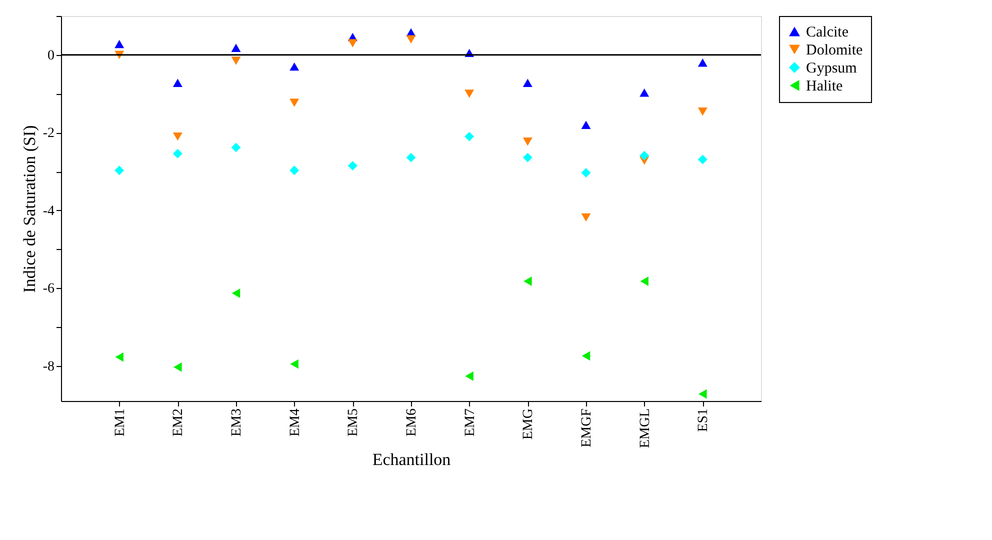  I want to click on y-tick-label: -8, so click(48, 367).